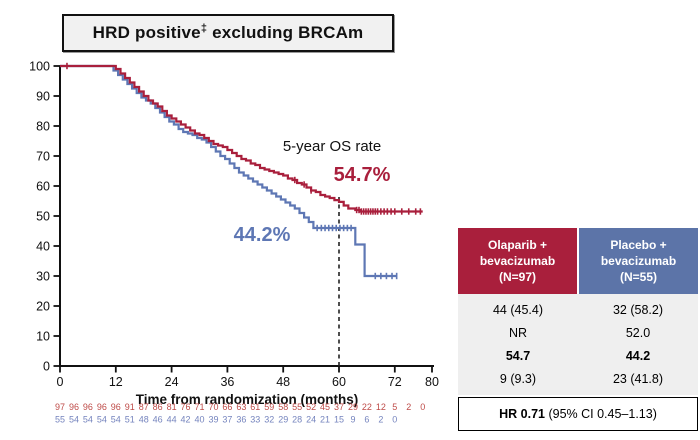  Describe the element at coordinates (269, 420) in the screenshot. I see `at-risk-count: 32` at that location.